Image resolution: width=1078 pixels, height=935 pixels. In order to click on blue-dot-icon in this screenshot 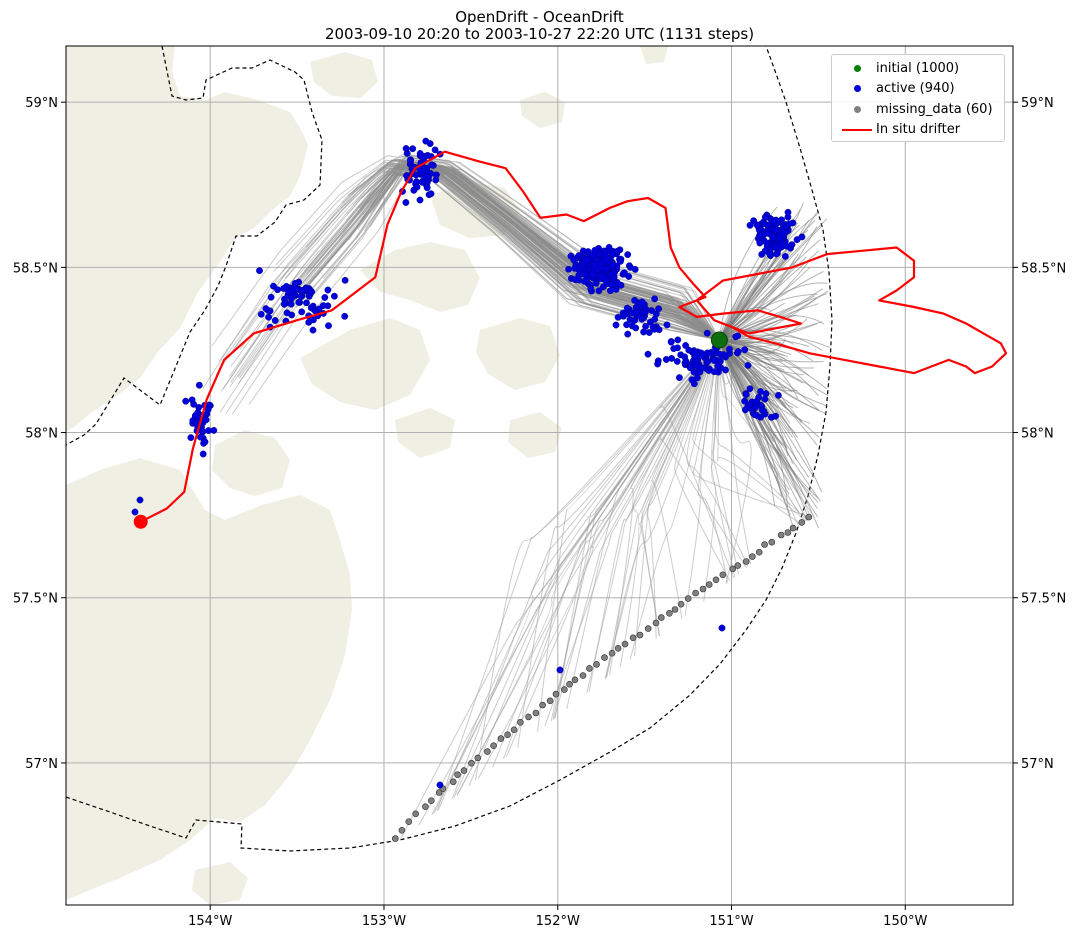, I will do `click(857, 89)`.